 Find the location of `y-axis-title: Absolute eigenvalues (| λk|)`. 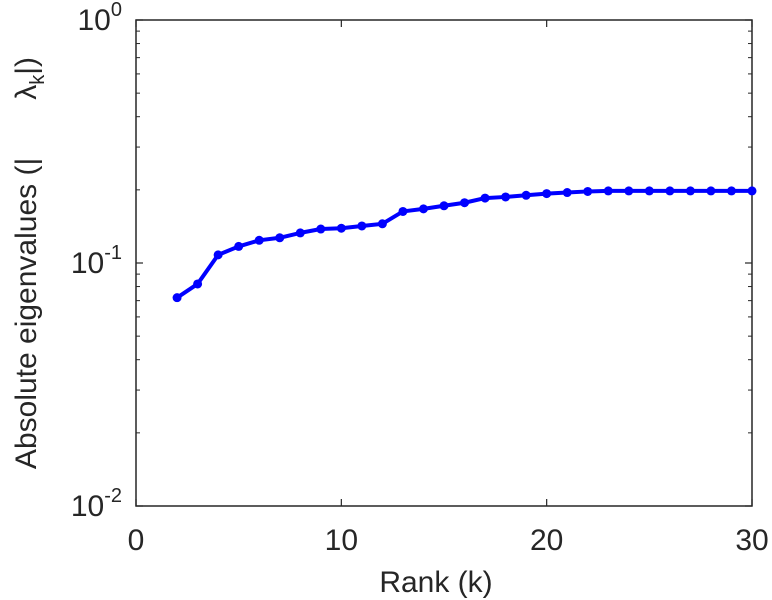

y-axis-title: Absolute eigenvalues (| λk|) is located at coordinates (29, 263).